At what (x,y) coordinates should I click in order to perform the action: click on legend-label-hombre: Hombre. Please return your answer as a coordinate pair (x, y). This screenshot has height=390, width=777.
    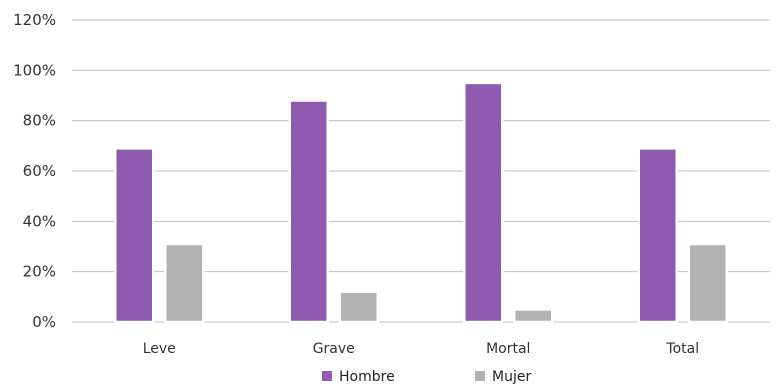
    Looking at the image, I should click on (367, 377).